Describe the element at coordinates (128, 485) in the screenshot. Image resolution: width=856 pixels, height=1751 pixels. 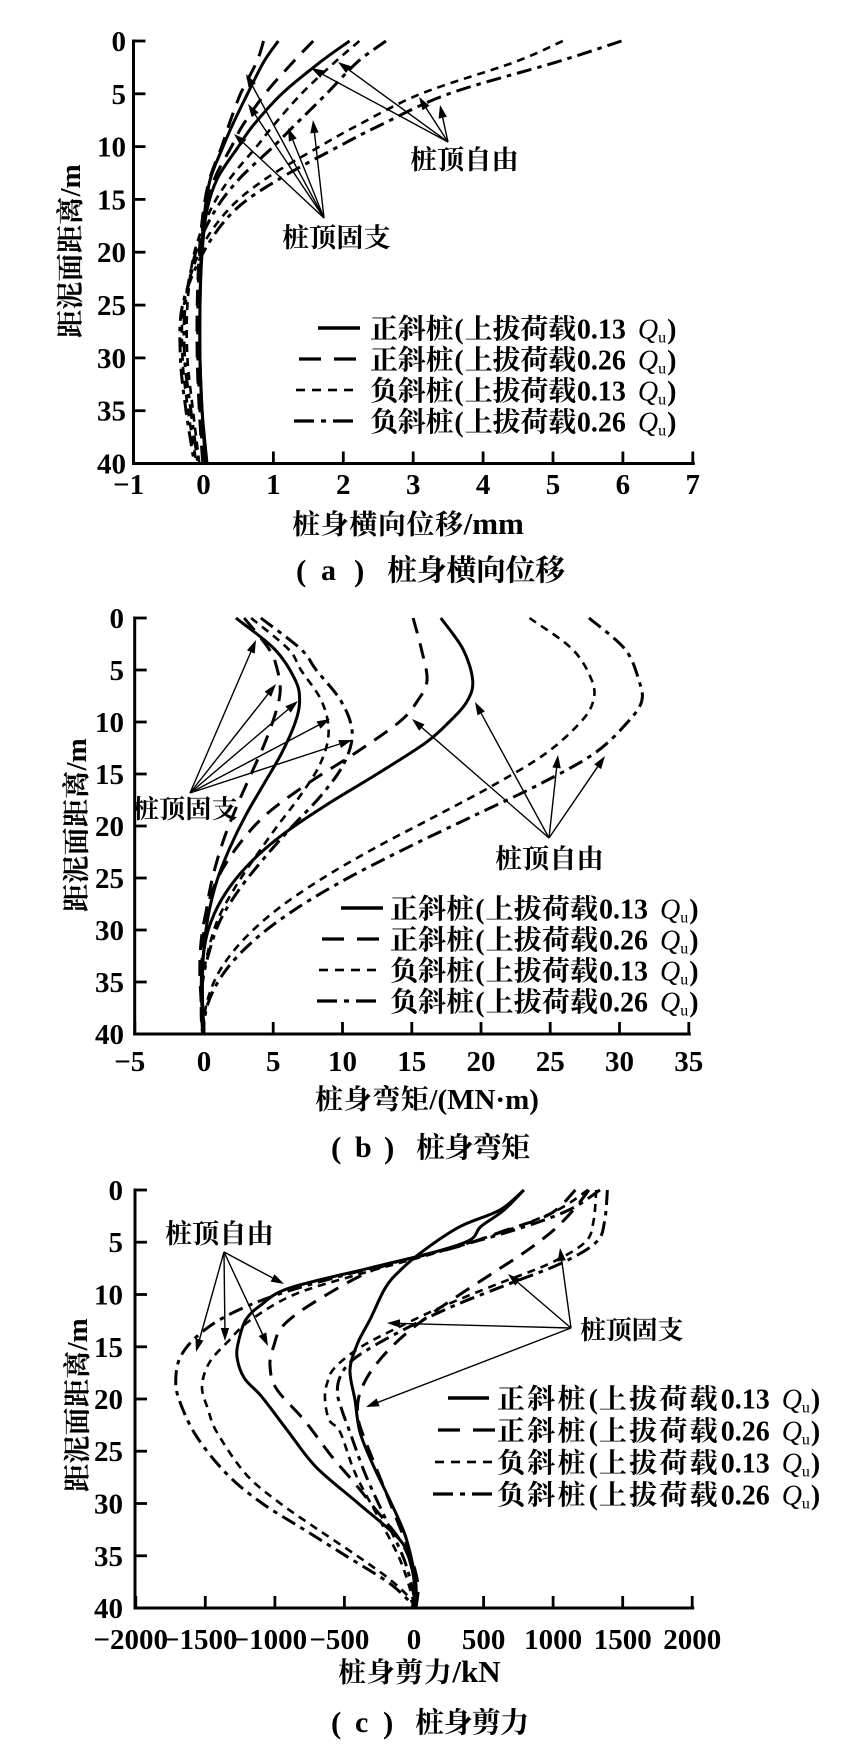
I see `svg-text: −1` at that location.